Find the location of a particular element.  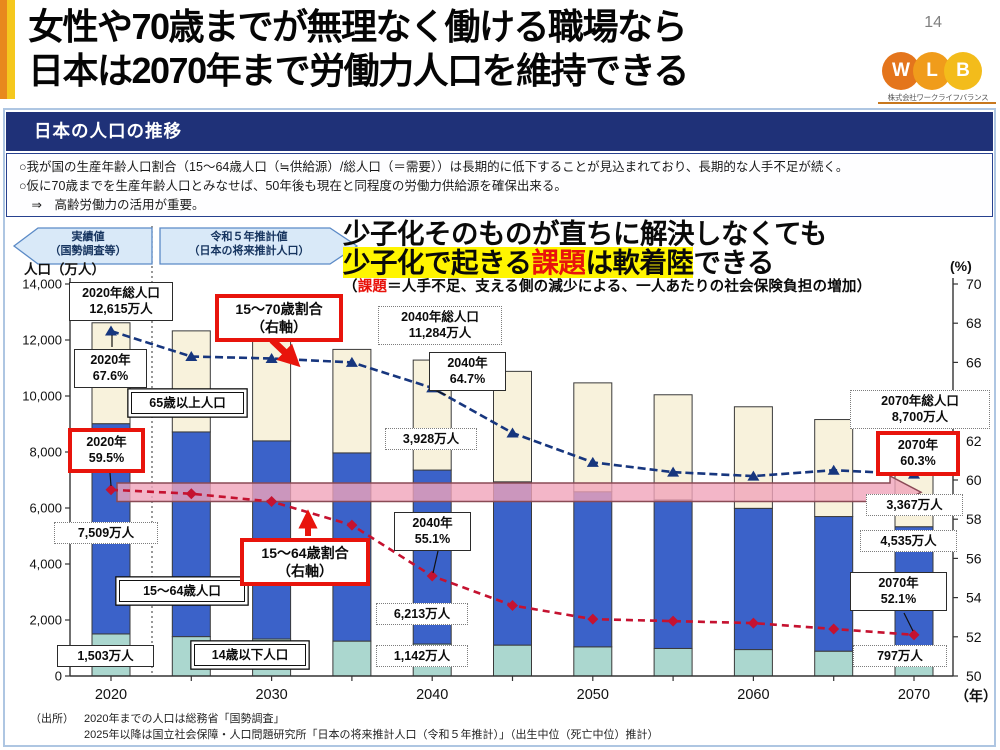

annotation-line1: 少子化そのものが直ちに解決しなくても is located at coordinates (585, 233).